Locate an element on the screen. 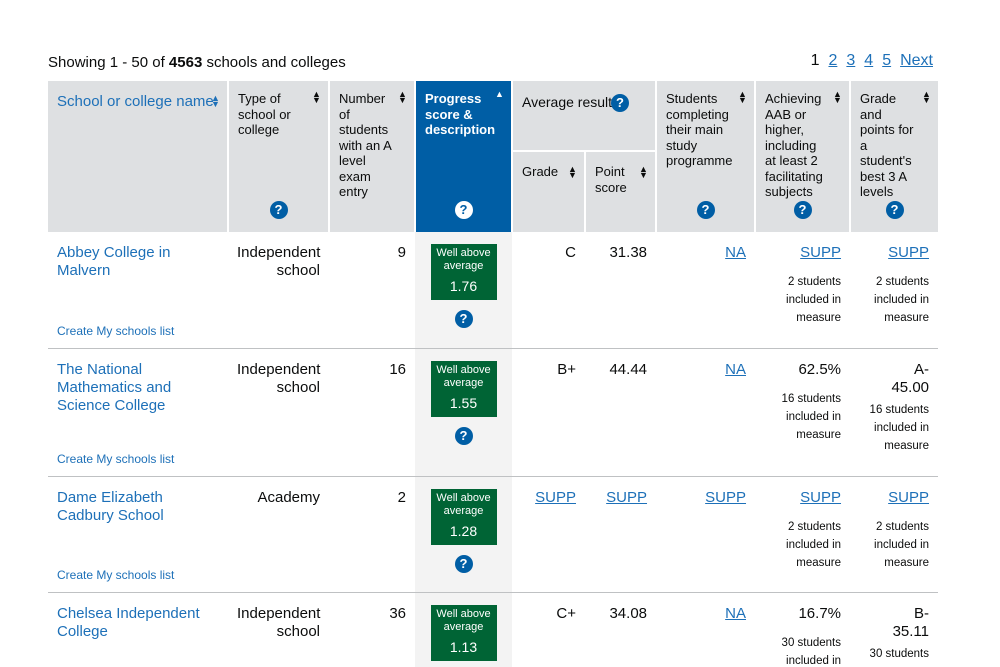 The height and width of the screenshot is (667, 1000). page-link-2: 2 is located at coordinates (833, 60).